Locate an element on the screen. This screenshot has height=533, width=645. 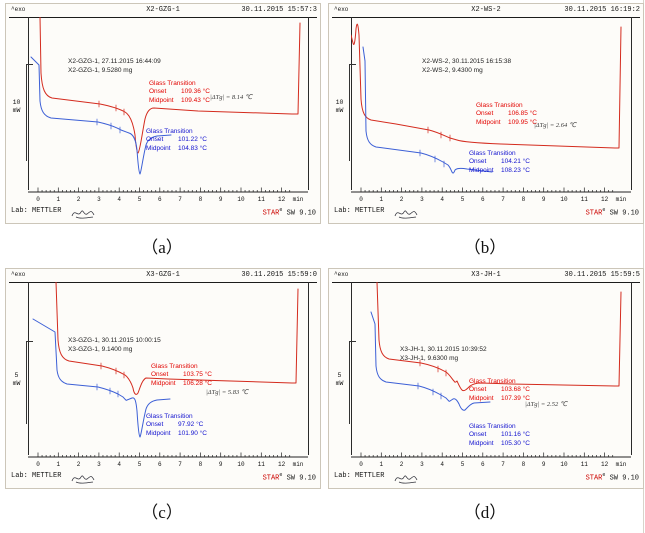
y-scale-label: 5 mW is located at coordinates (16, 380).